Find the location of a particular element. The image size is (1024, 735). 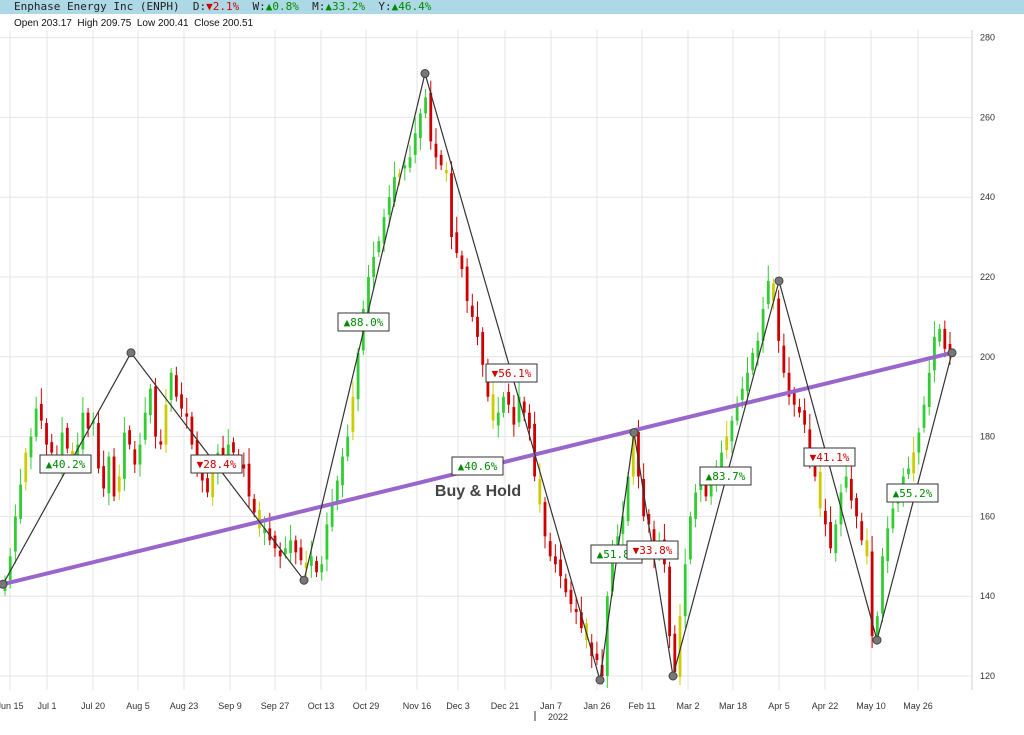

move-annotation: ▼28.4% is located at coordinates (216, 464).